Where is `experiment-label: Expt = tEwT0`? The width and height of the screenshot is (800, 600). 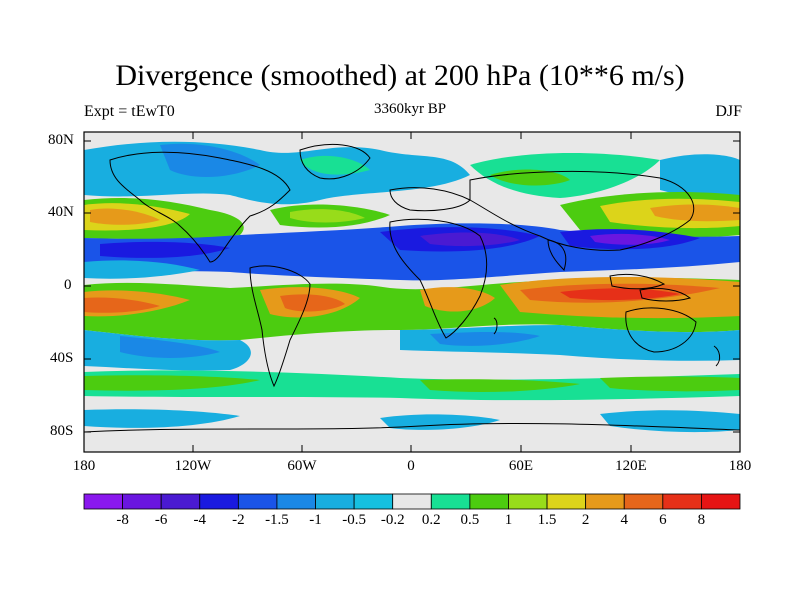
experiment-label: Expt = tEwT0 is located at coordinates (129, 111).